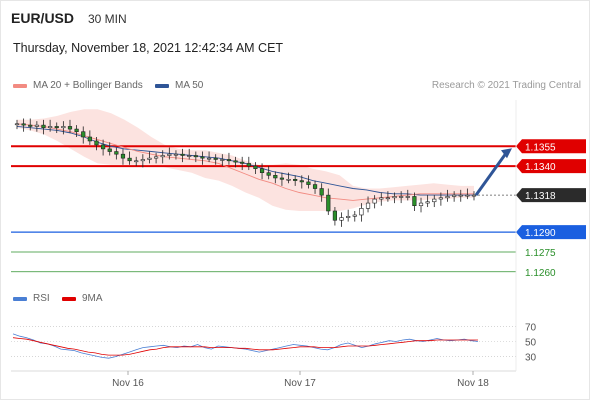 Image resolution: width=590 pixels, height=400 pixels. I want to click on timeframe-label: 30 MIN, so click(107, 19).